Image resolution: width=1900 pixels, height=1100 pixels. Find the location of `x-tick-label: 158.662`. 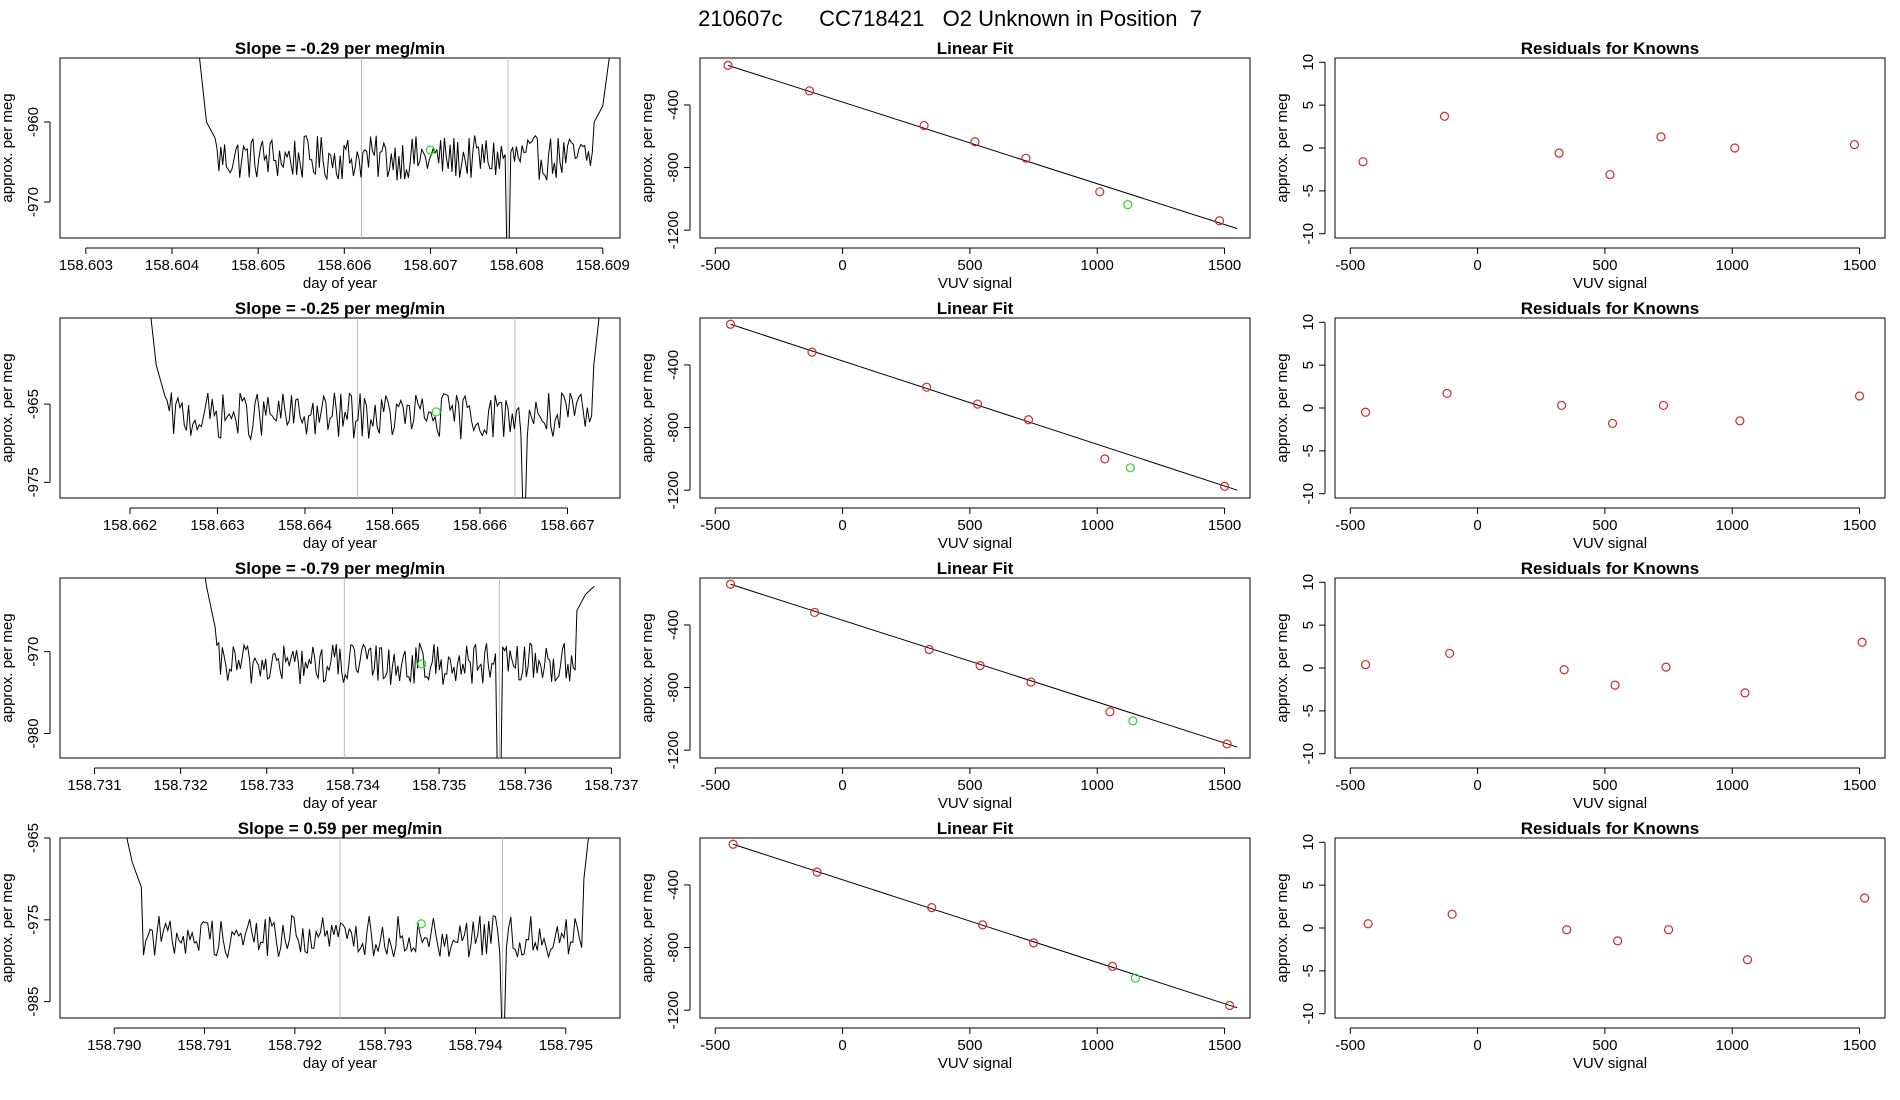

x-tick-label: 158.662 is located at coordinates (130, 525).